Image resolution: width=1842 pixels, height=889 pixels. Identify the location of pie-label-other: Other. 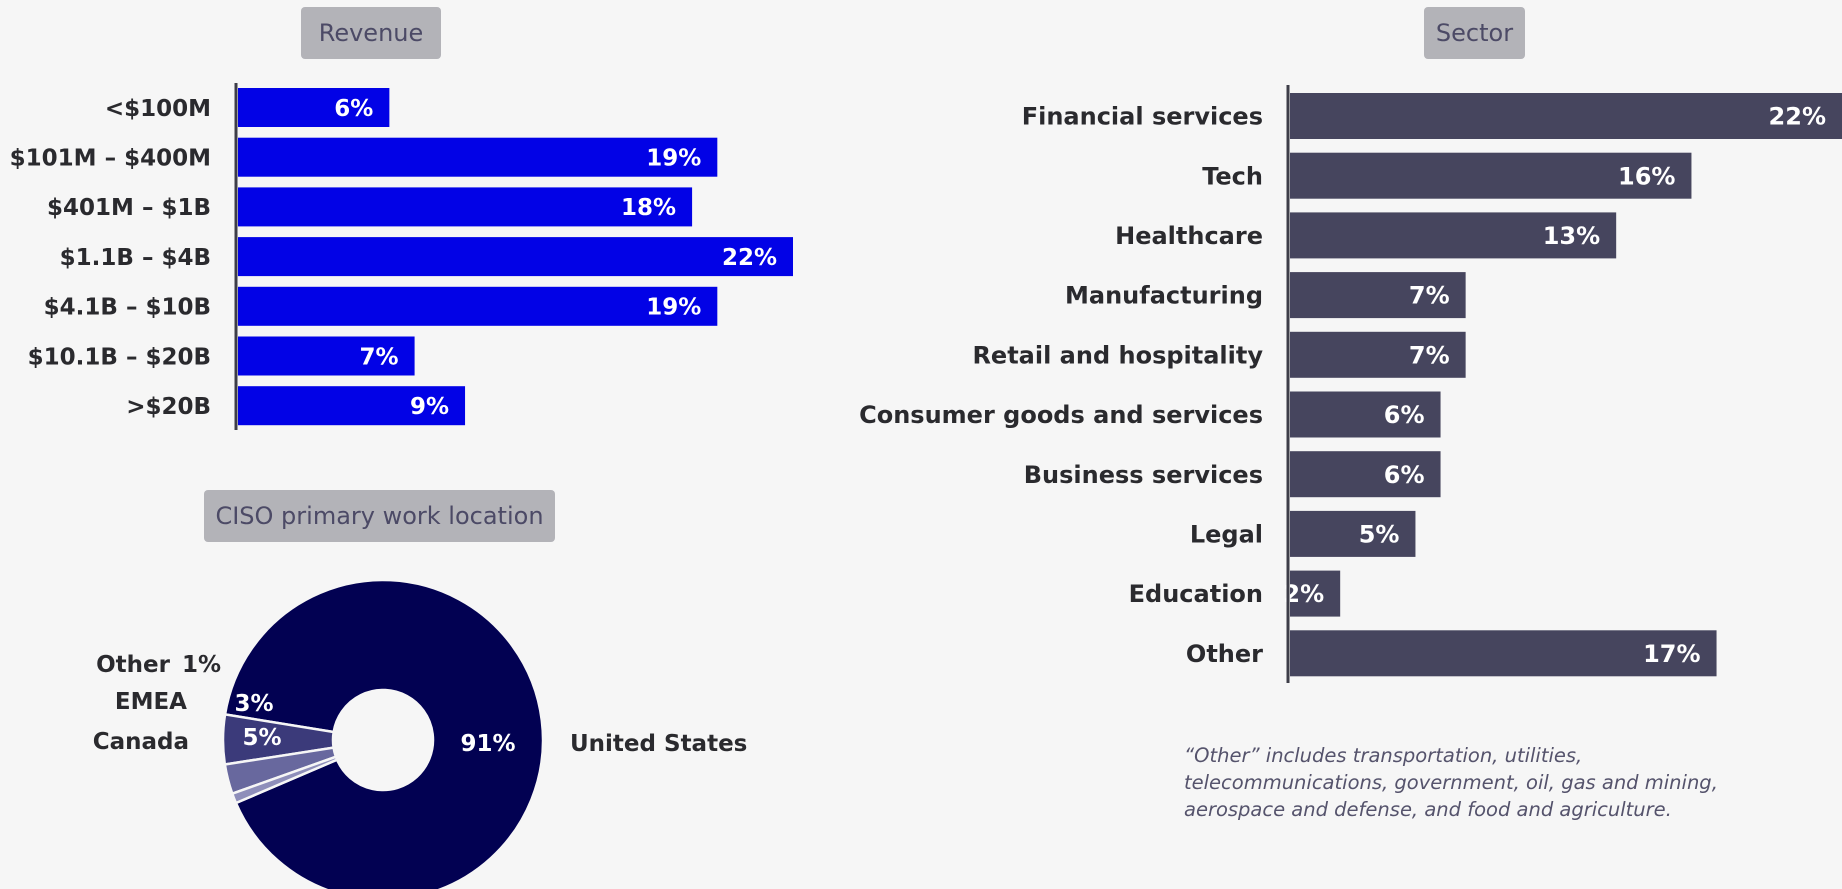
(133, 665).